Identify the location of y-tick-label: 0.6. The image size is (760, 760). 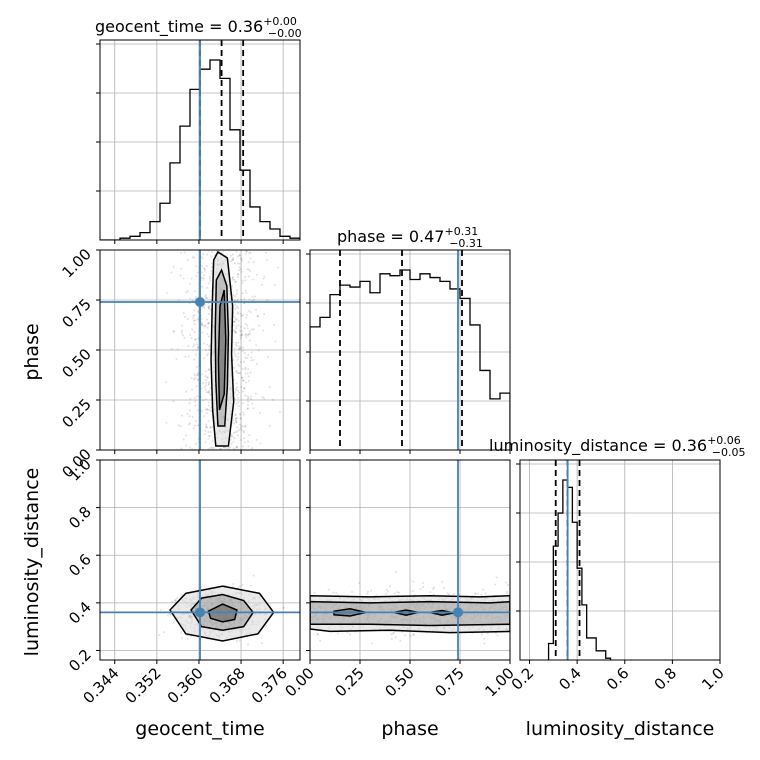
(80, 565).